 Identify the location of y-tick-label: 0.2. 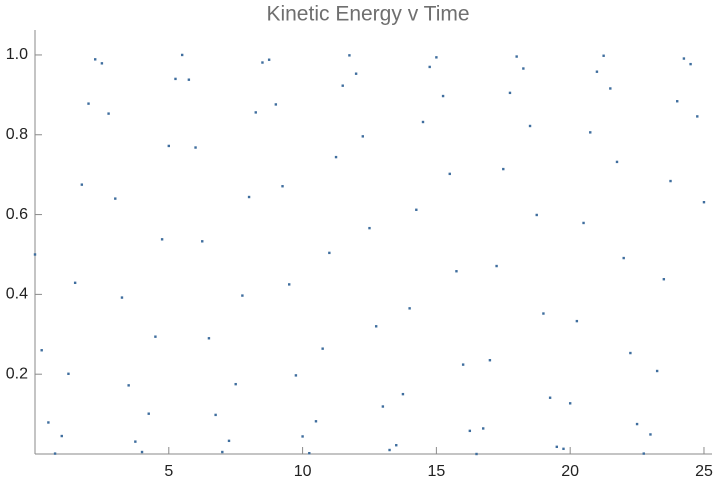
(17, 373).